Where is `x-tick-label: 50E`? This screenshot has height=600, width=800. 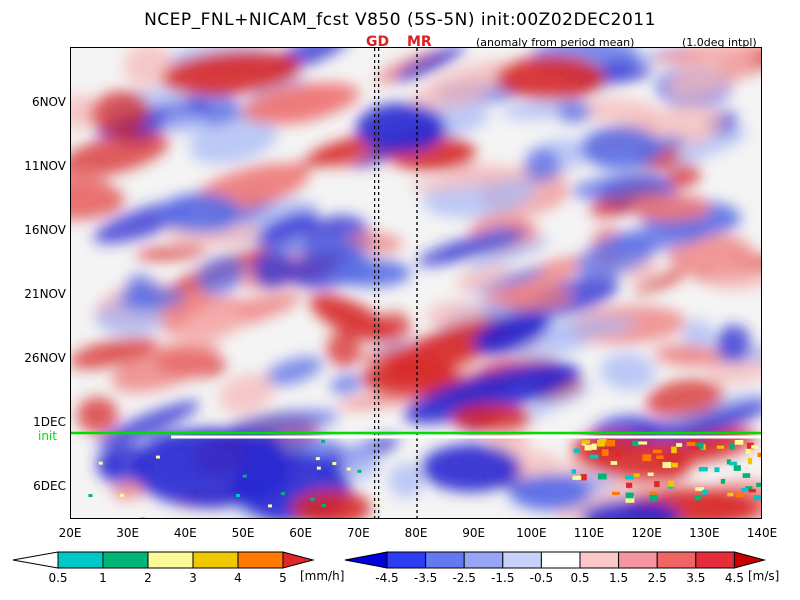
x-tick-label: 50E is located at coordinates (243, 533).